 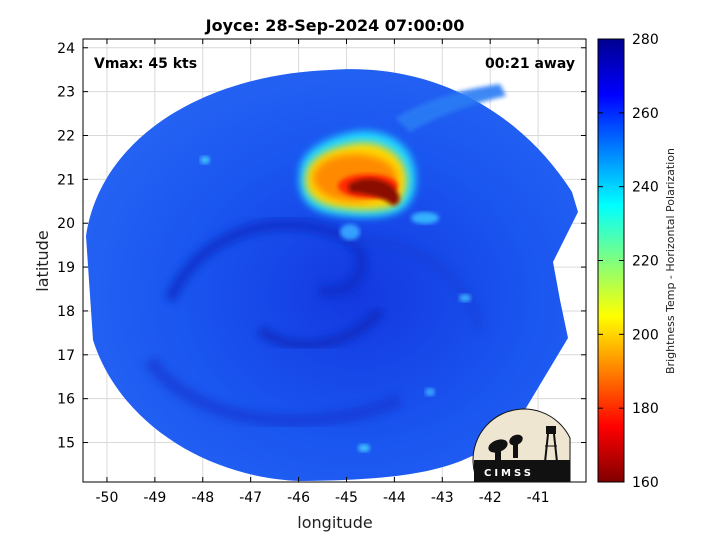 What do you see at coordinates (145, 64) in the screenshot?
I see `vmax-label: Vmax: 45 kts` at bounding box center [145, 64].